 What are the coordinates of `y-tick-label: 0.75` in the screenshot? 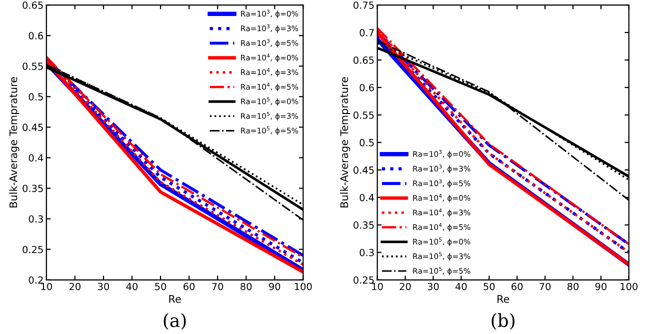 It's located at (364, 5).